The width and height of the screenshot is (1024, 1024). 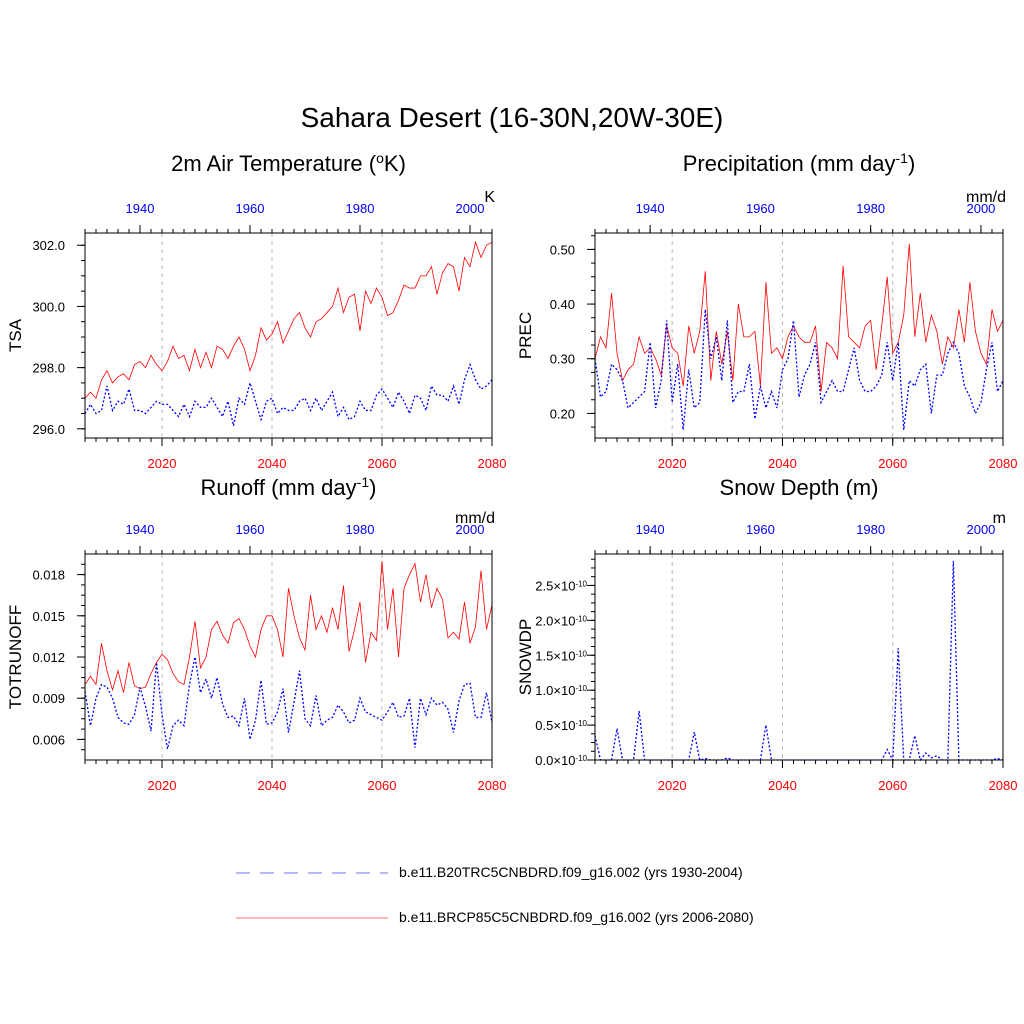 I want to click on panel-title-unit: (, so click(x=370, y=163).